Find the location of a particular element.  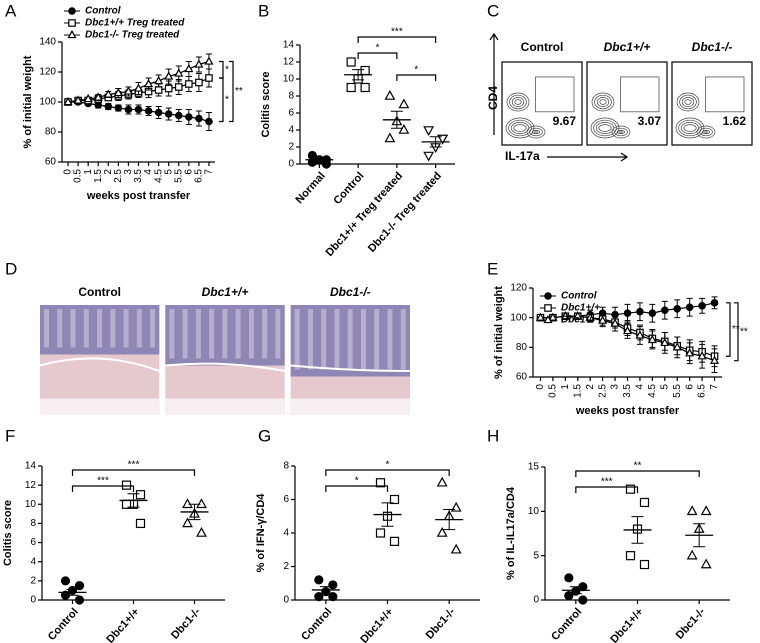

y-tick-label: 4 is located at coordinates (33, 561).